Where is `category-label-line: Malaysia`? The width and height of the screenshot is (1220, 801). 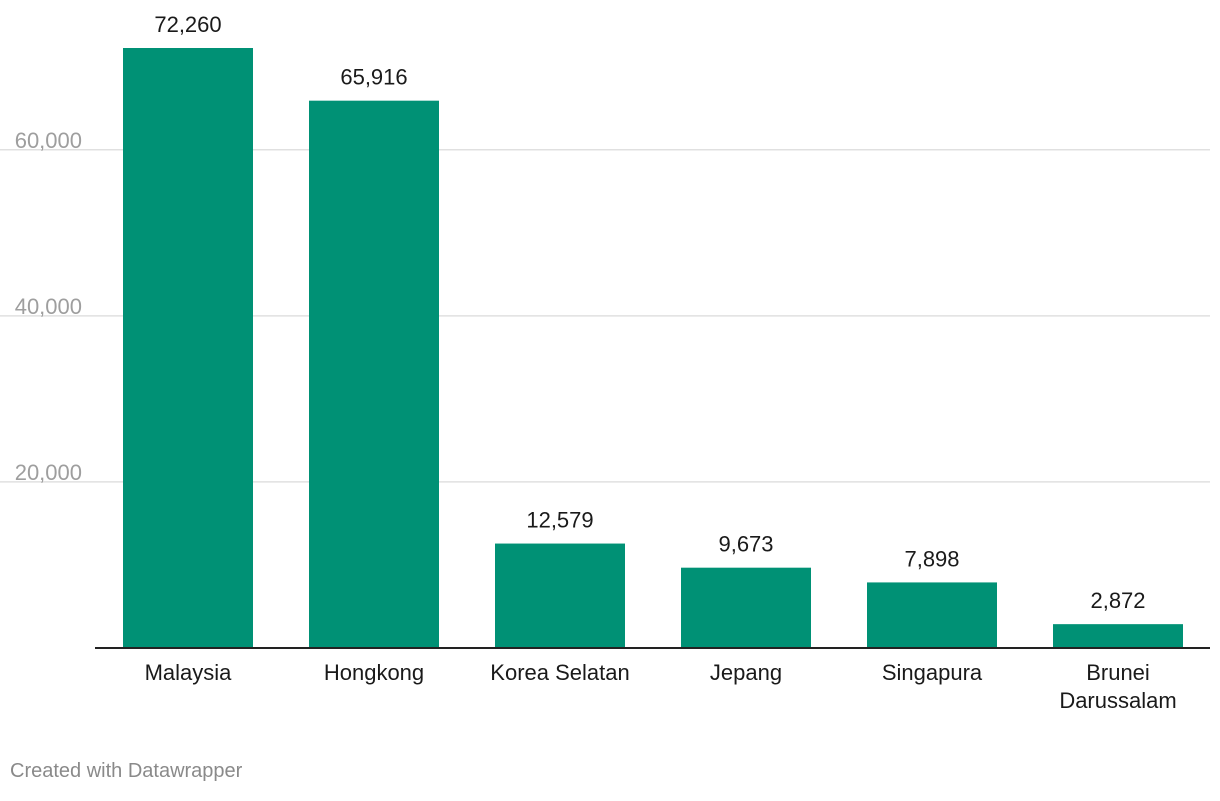 category-label-line: Malaysia is located at coordinates (189, 672).